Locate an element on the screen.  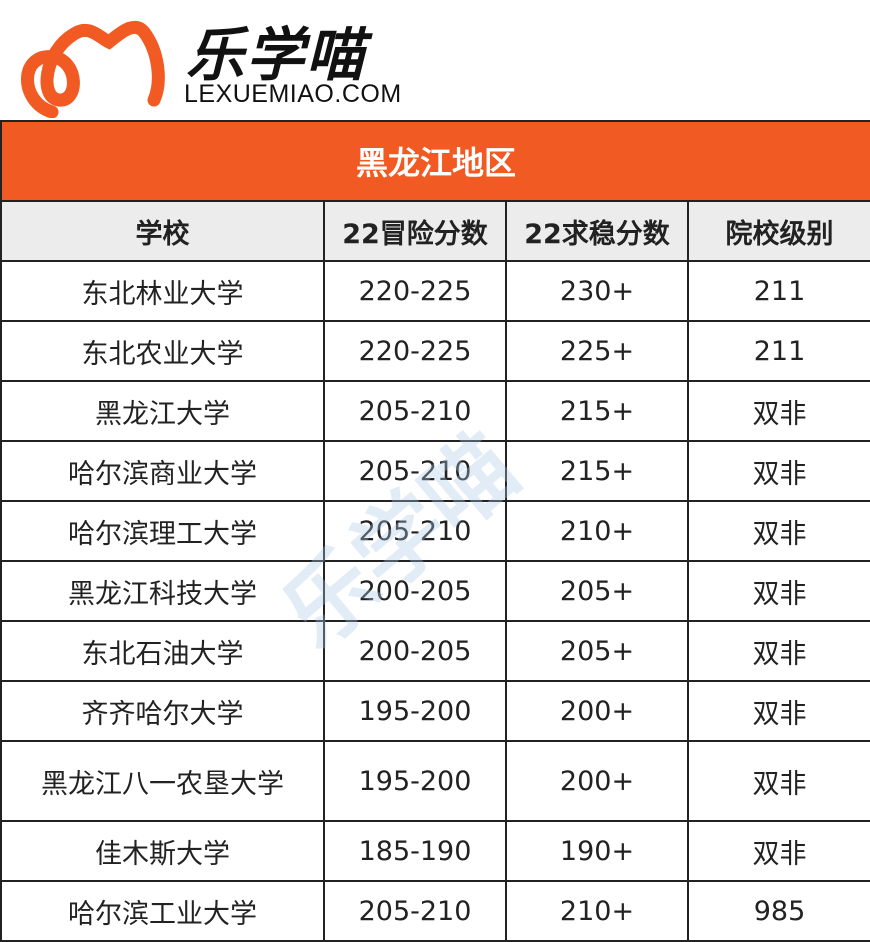
brand-name: 乐学喵 is located at coordinates (276, 55).